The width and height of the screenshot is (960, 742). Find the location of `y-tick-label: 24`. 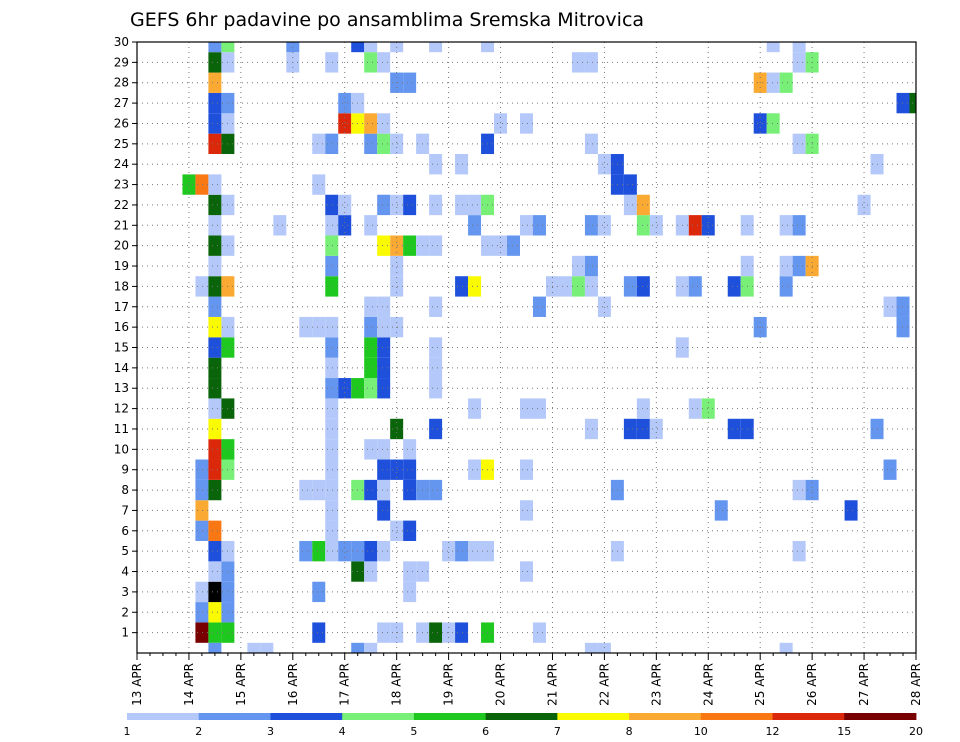

y-tick-label: 24 is located at coordinates (121, 164).